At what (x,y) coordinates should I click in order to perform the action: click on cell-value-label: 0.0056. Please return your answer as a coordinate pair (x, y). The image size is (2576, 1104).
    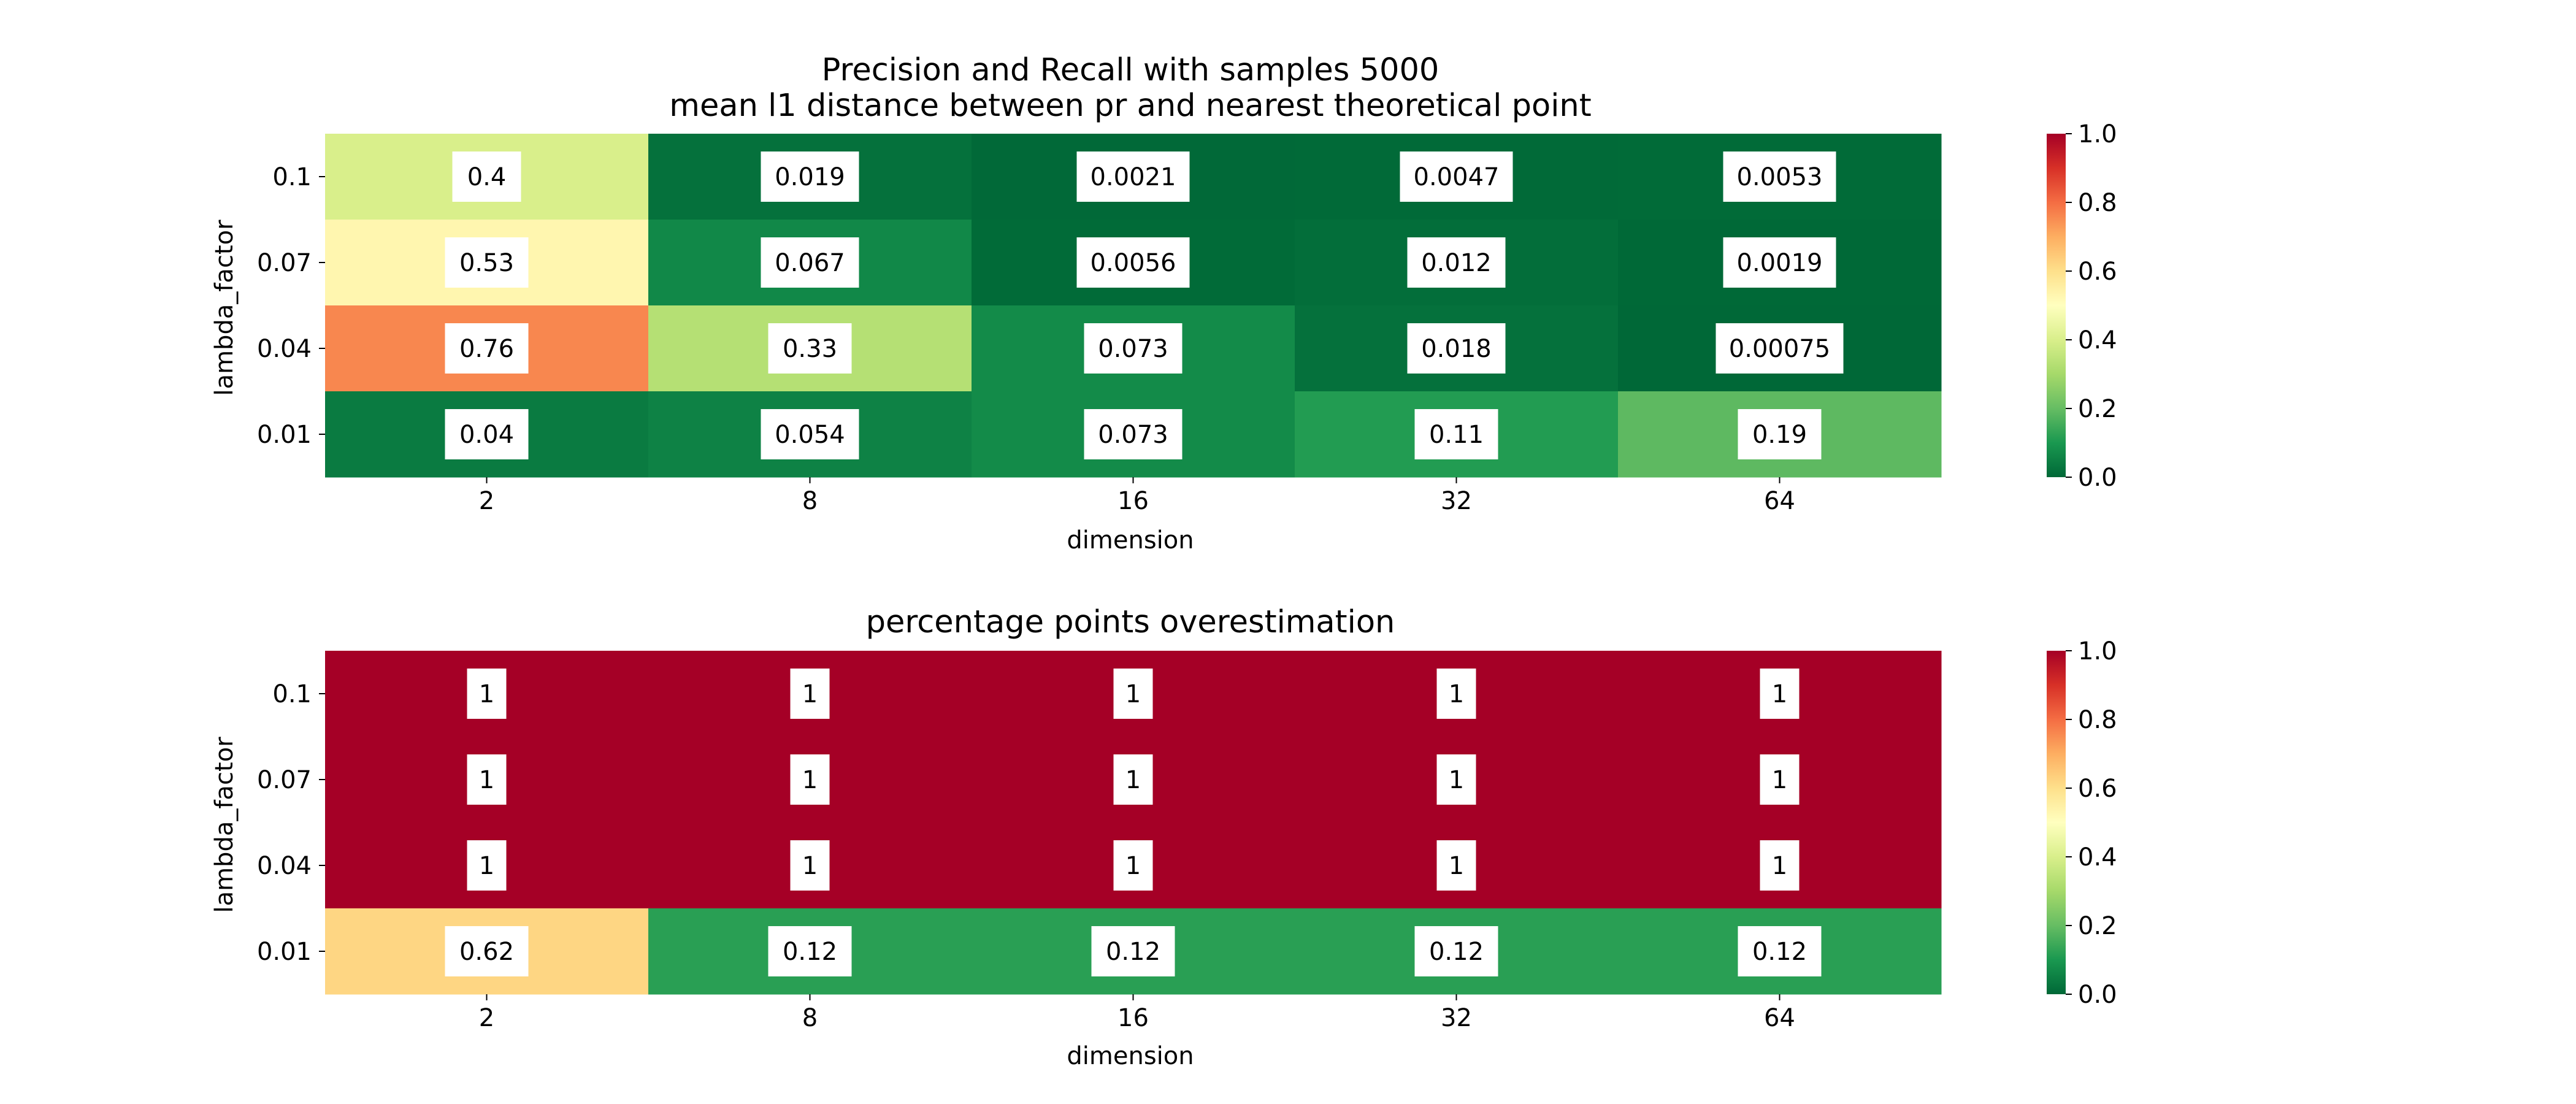
    Looking at the image, I should click on (1133, 263).